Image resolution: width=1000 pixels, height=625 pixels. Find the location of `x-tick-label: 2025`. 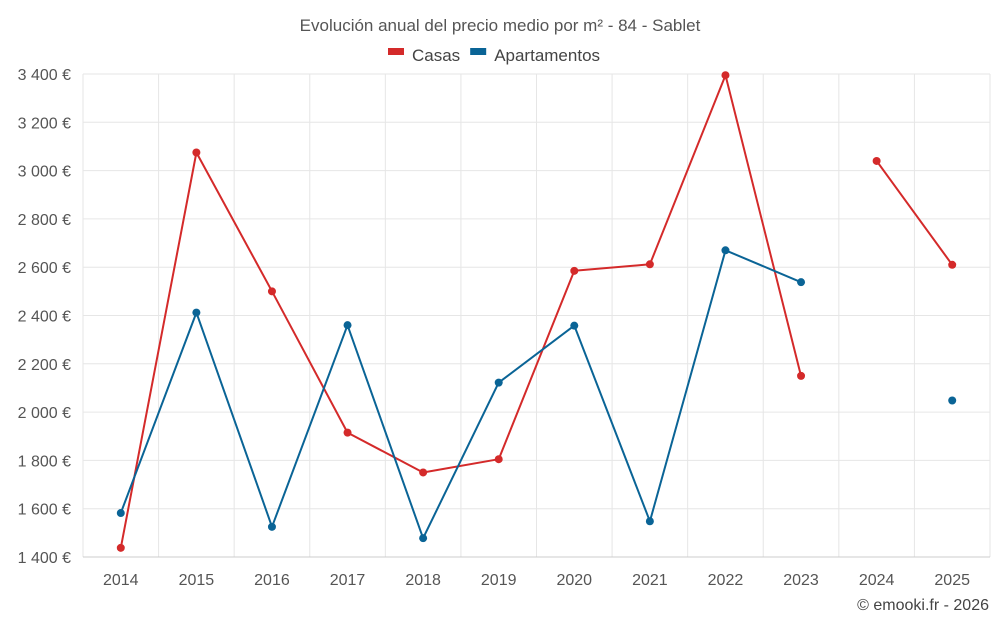

x-tick-label: 2025 is located at coordinates (952, 580).